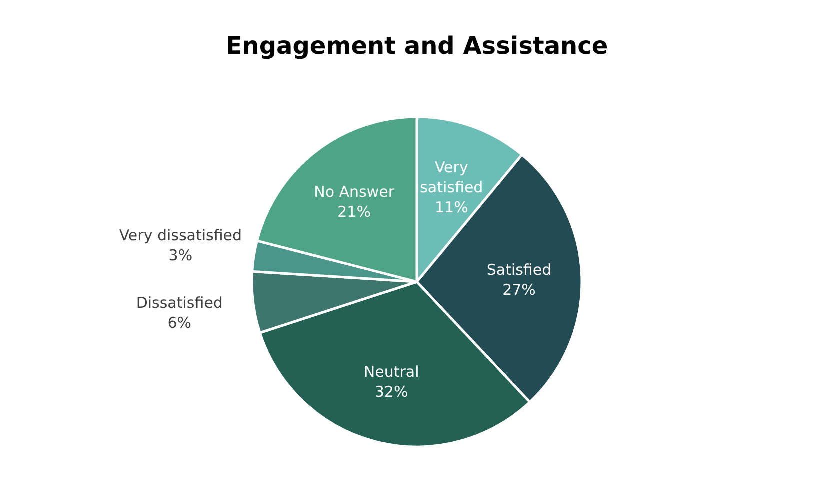 Image resolution: width=821 pixels, height=492 pixels. What do you see at coordinates (452, 177) in the screenshot?
I see `slice-label: Very satisfied` at bounding box center [452, 177].